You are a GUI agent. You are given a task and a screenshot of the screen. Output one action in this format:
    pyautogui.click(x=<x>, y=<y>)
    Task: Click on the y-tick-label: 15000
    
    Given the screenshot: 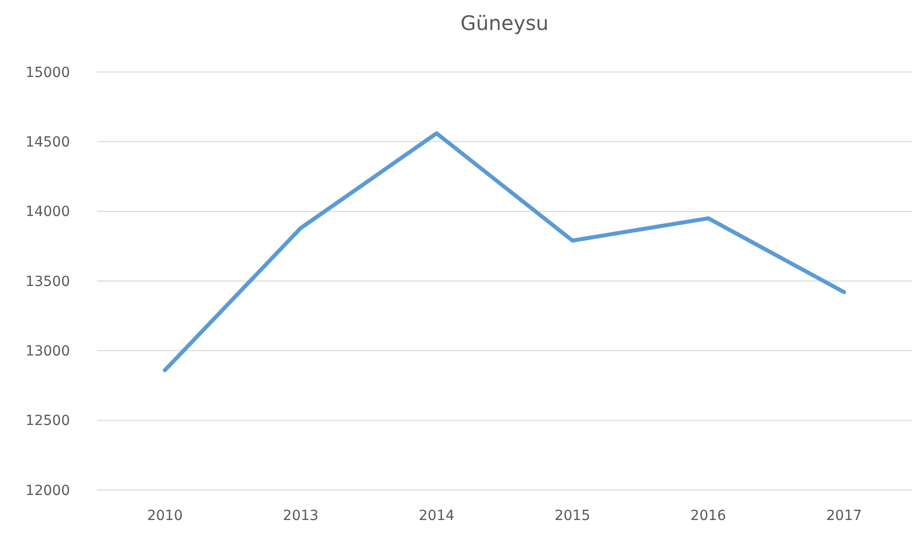 What is the action you would take?
    pyautogui.click(x=47, y=72)
    